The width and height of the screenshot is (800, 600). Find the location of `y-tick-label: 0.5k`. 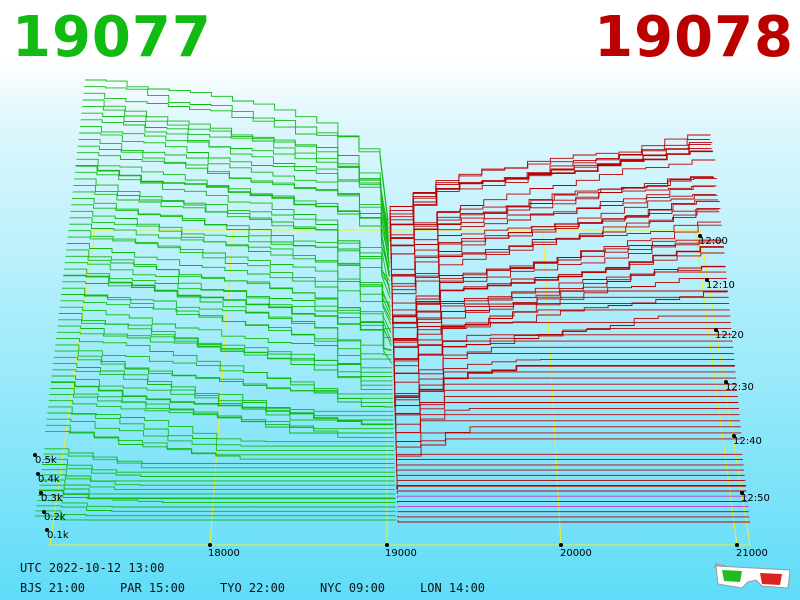

y-tick-label: 0.5k is located at coordinates (46, 460).